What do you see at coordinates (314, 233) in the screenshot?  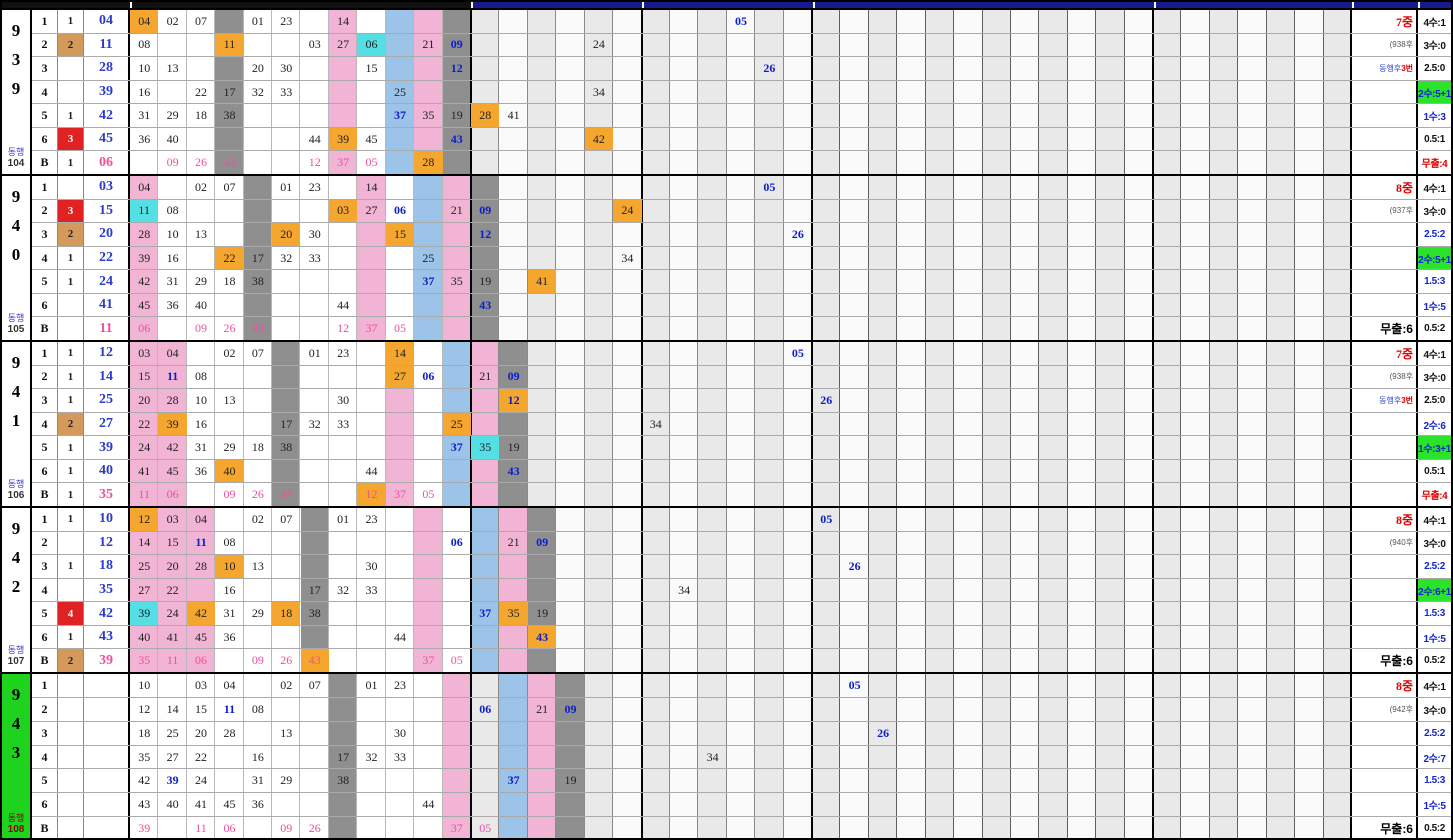 I see `number-cell: 30` at bounding box center [314, 233].